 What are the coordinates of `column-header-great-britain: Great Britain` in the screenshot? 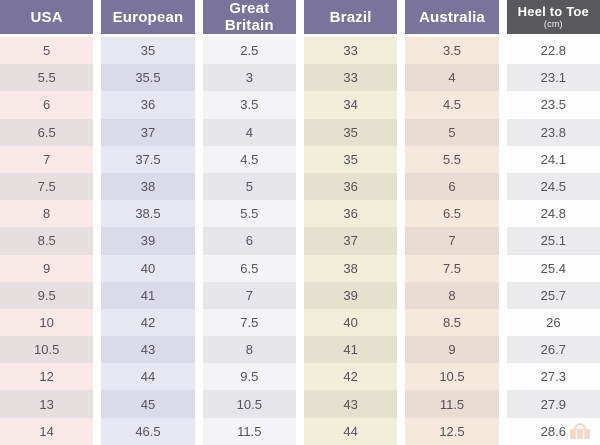 It's located at (249, 17).